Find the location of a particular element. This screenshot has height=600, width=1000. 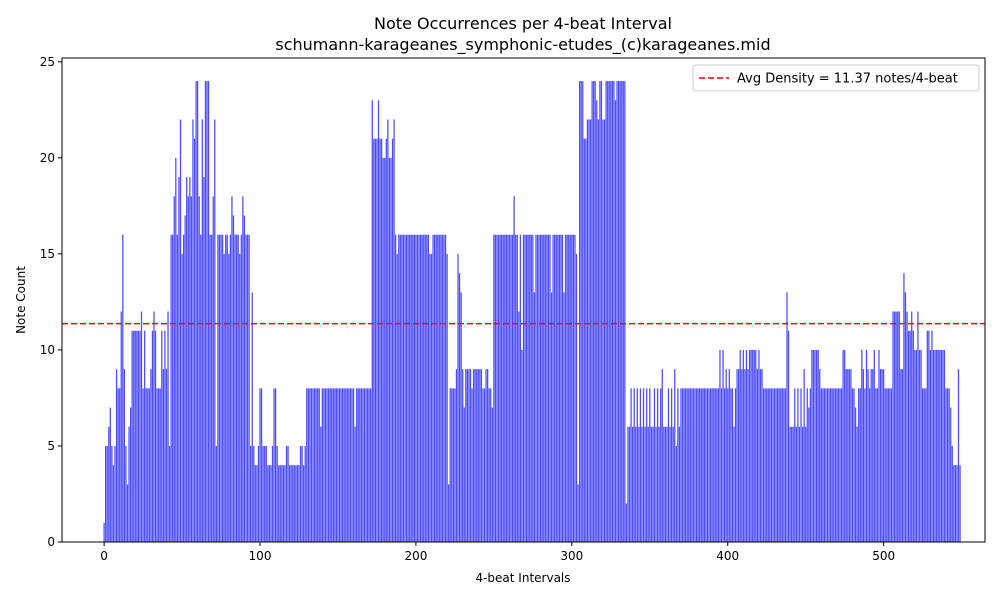

y-tick-label: 20 is located at coordinates (47, 158).